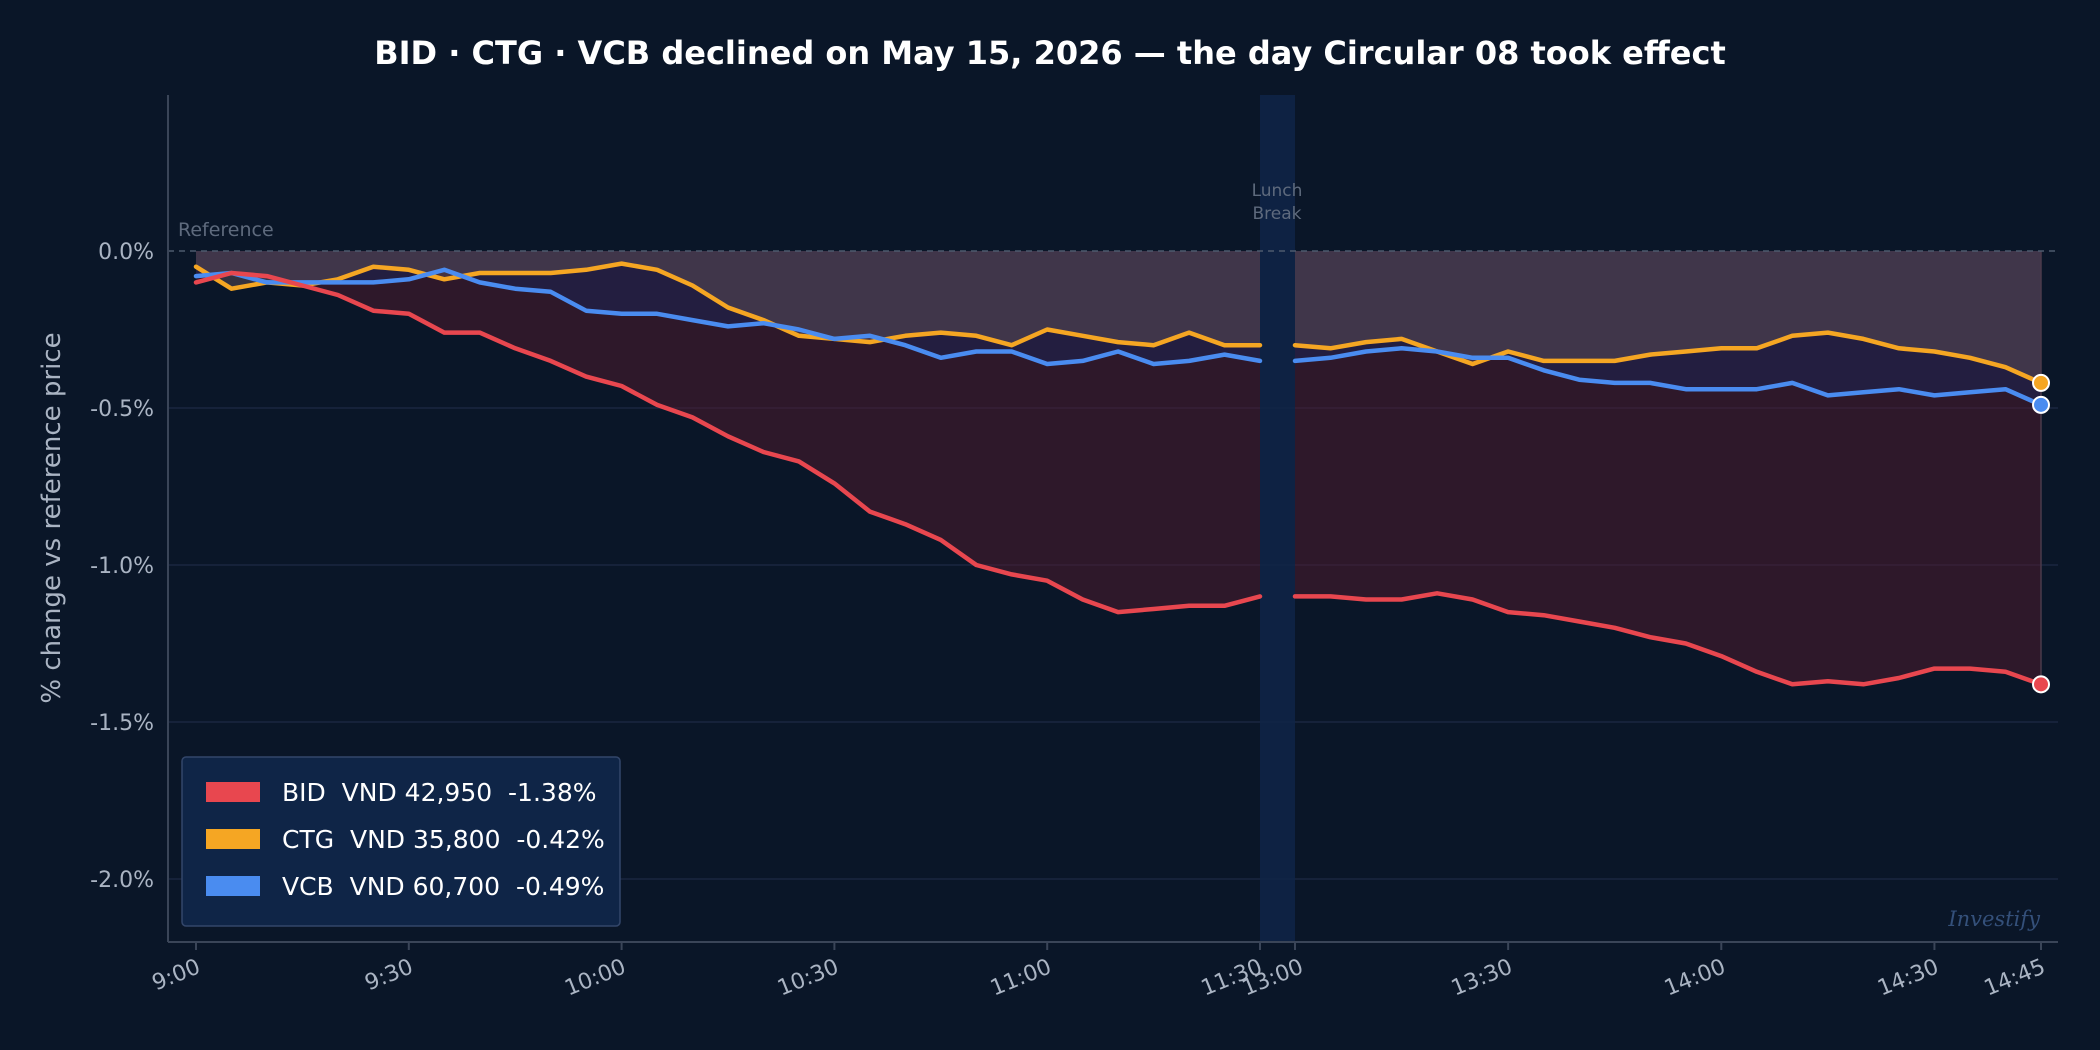  Describe the element at coordinates (1277, 214) in the screenshot. I see `lunch-break-label-line2: Break` at that location.